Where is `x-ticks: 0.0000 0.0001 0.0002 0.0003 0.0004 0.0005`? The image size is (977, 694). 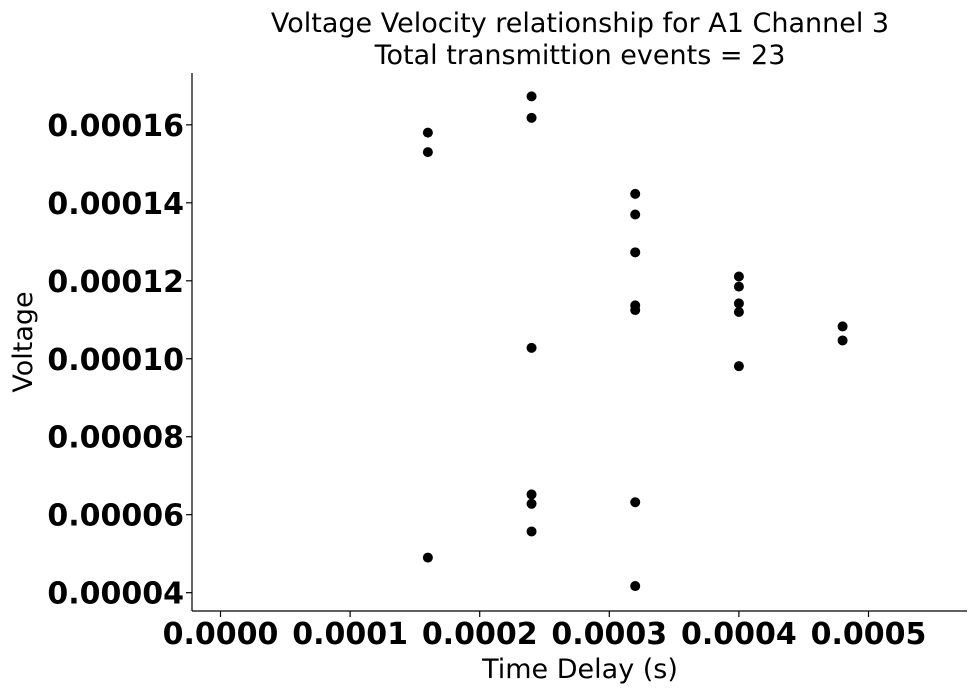 x-ticks: 0.0000 0.0001 0.0002 0.0003 0.0004 0.0005 is located at coordinates (545, 631).